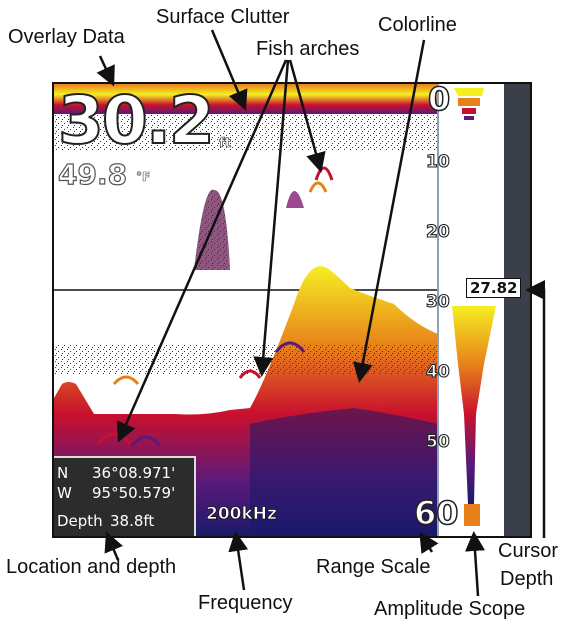  What do you see at coordinates (136, 120) in the screenshot?
I see `overlay-depth: 30.2` at bounding box center [136, 120].